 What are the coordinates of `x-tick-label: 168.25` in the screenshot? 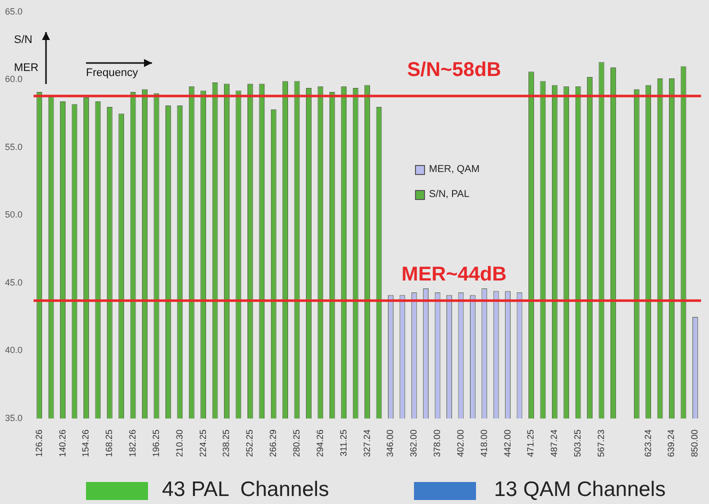 It's located at (109, 443).